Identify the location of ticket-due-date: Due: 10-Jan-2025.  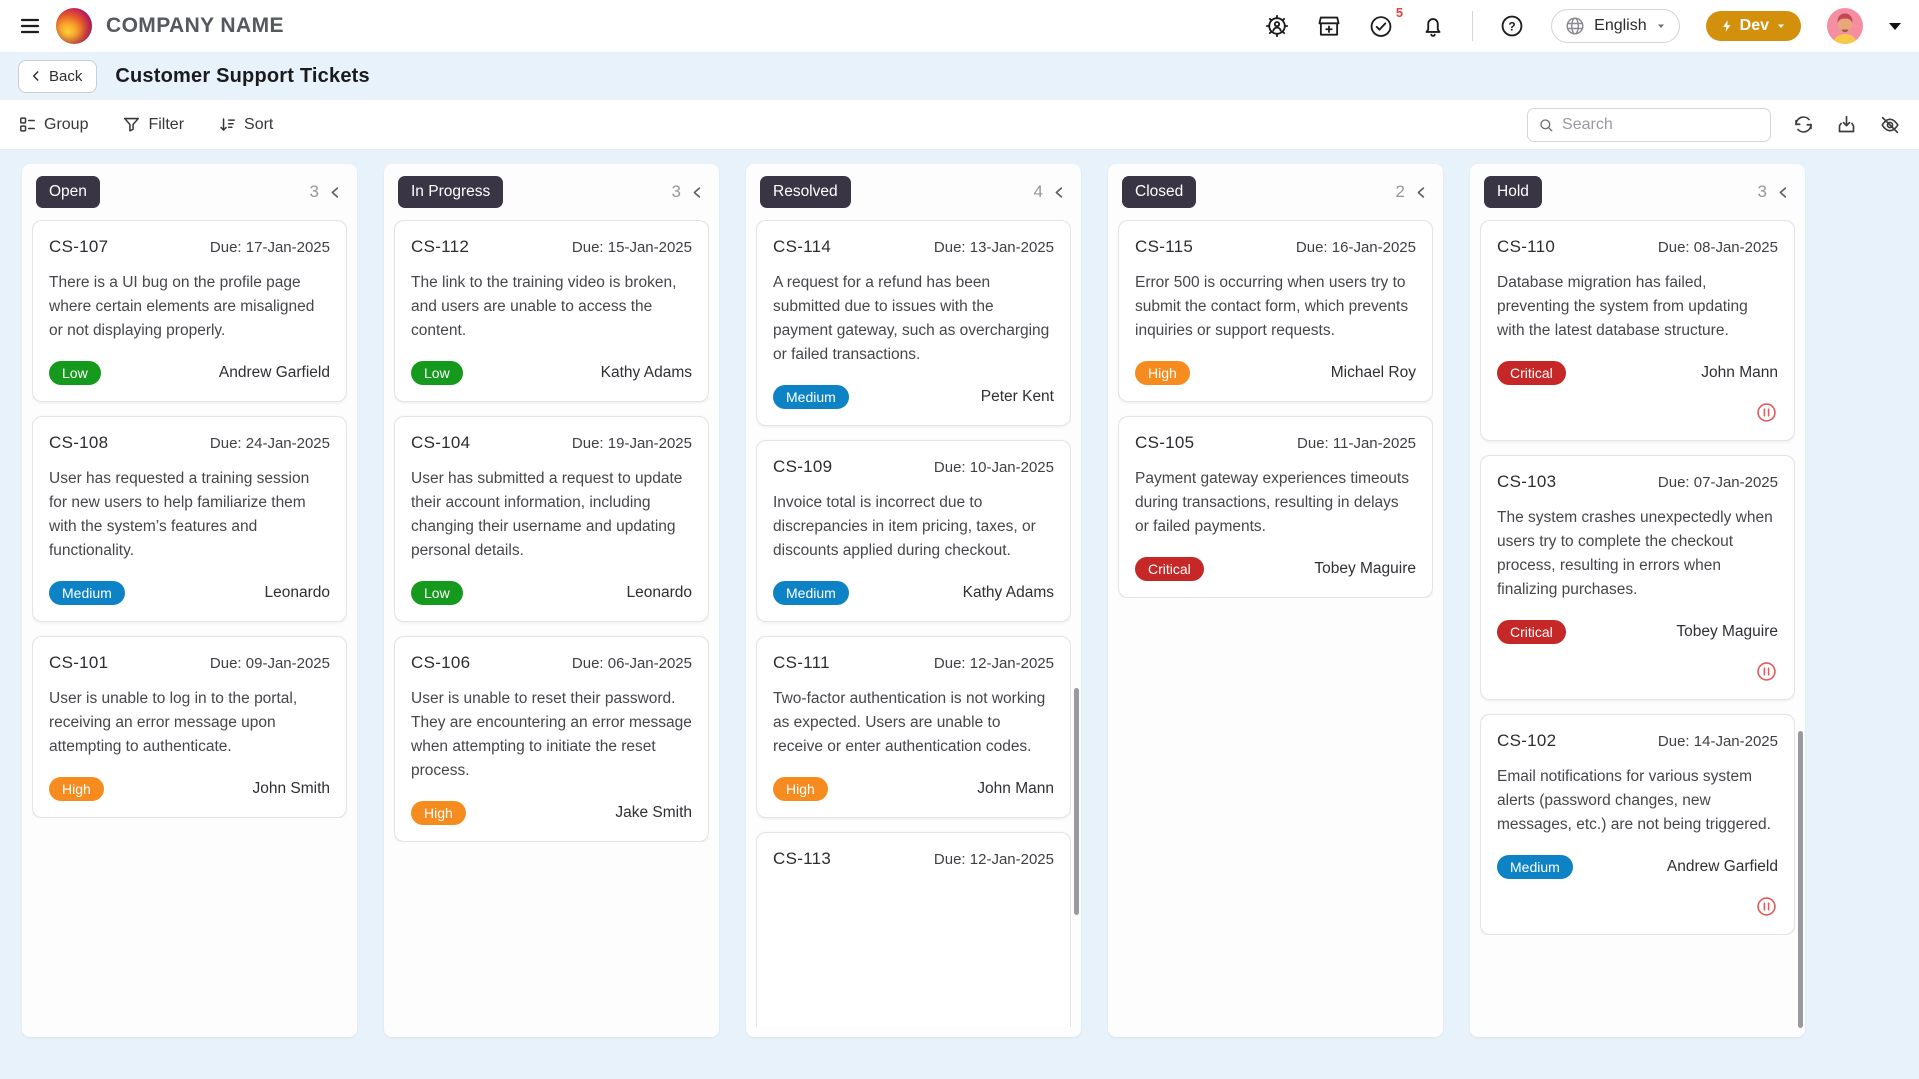
(993, 468).